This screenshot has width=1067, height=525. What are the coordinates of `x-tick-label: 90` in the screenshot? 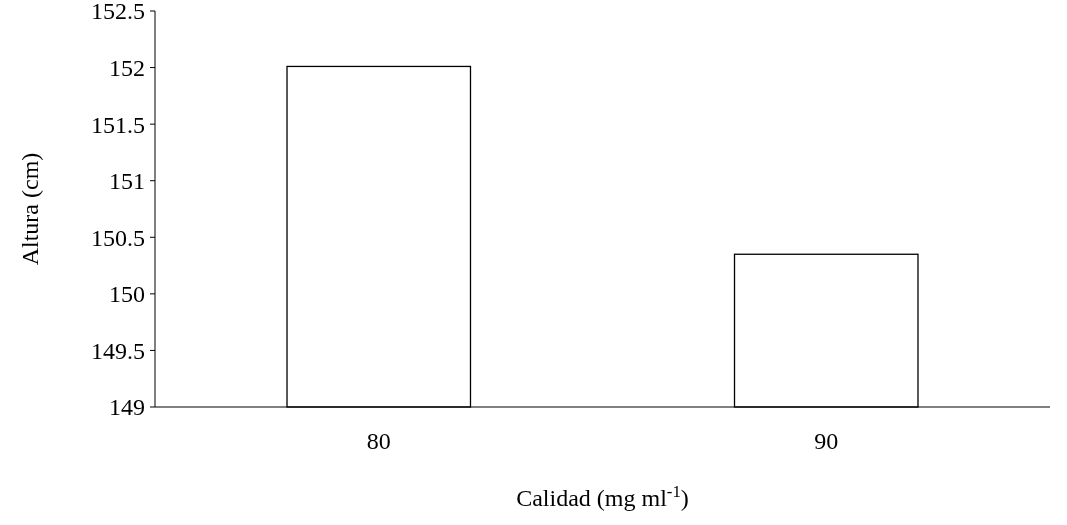 It's located at (826, 441).